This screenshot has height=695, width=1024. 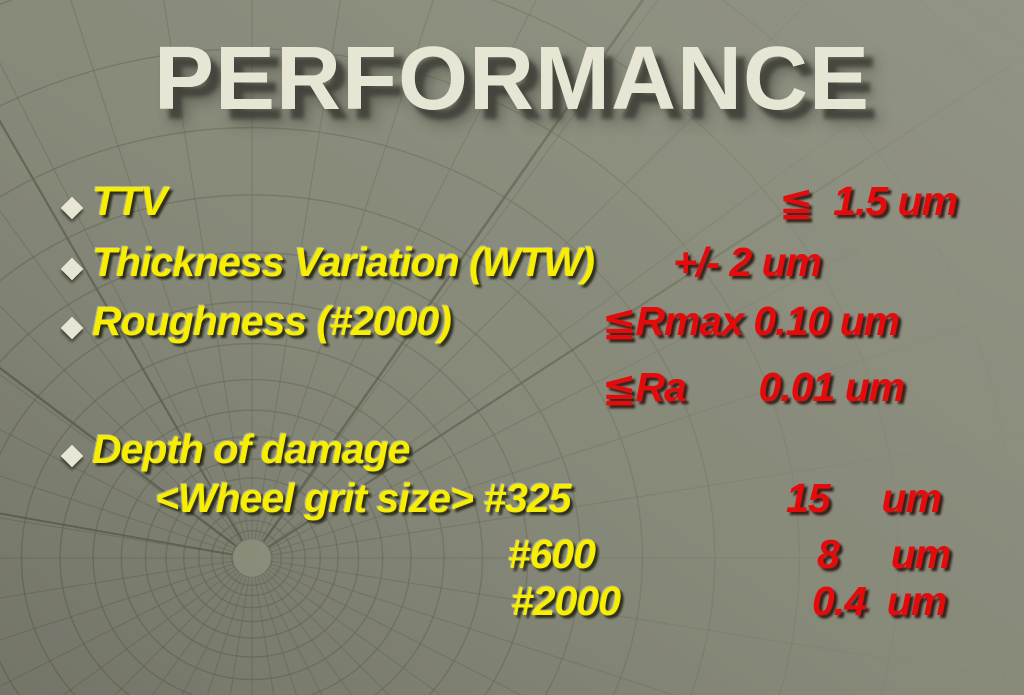 What do you see at coordinates (363, 498) in the screenshot?
I see `label-wheel-grit-size-325: <Wheel grit size> #325` at bounding box center [363, 498].